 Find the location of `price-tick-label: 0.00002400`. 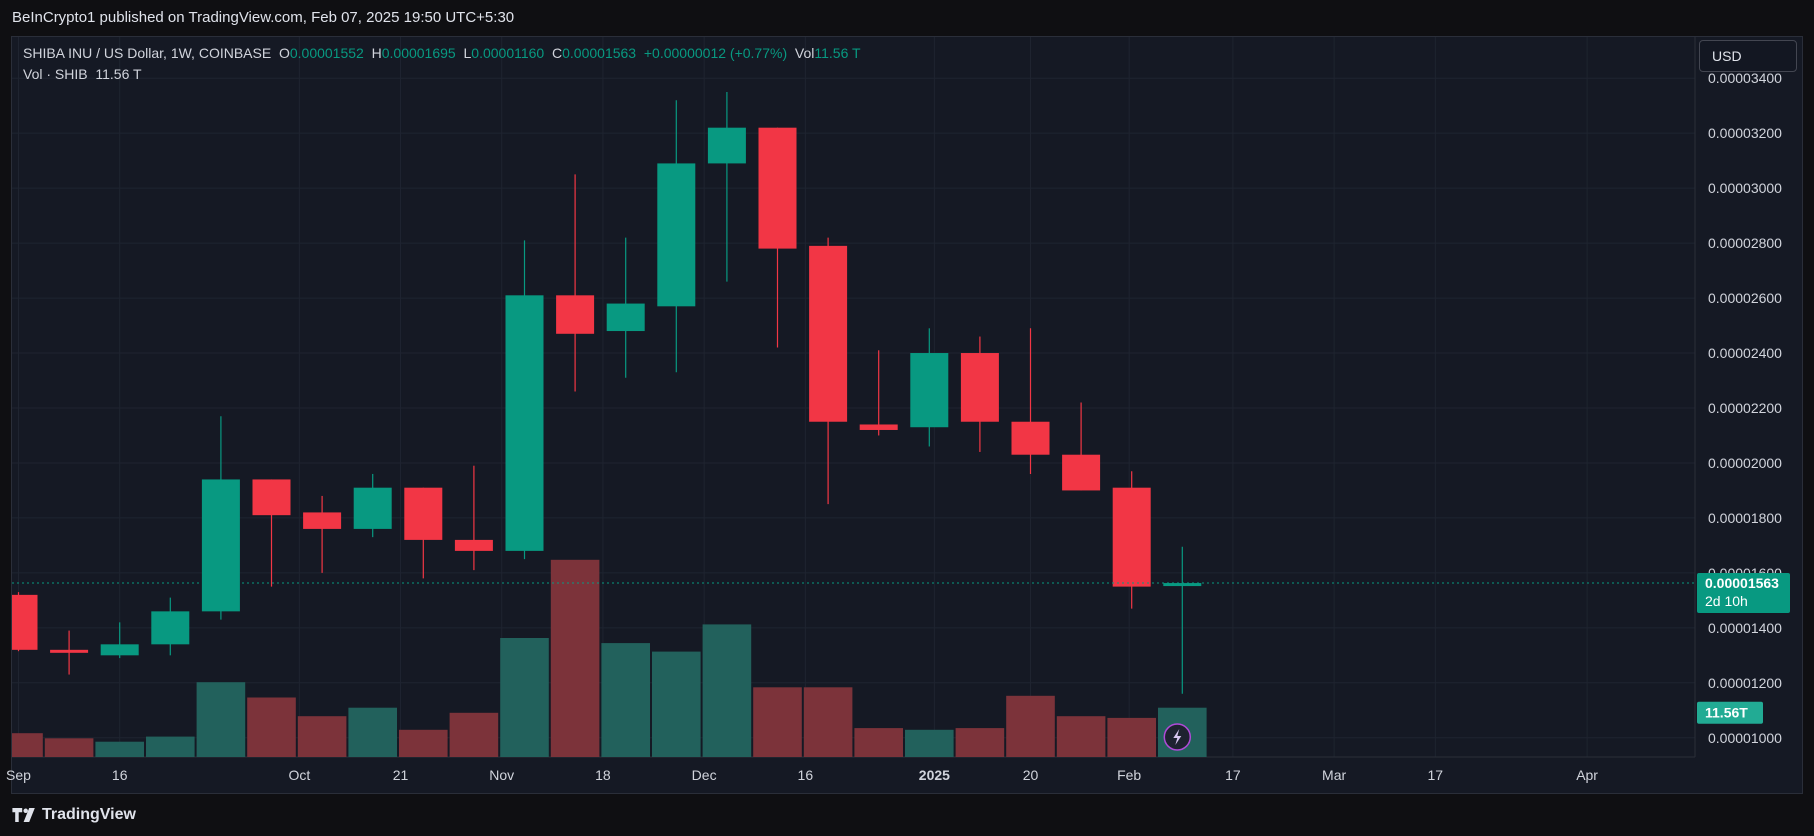

price-tick-label: 0.00002400 is located at coordinates (1745, 353).